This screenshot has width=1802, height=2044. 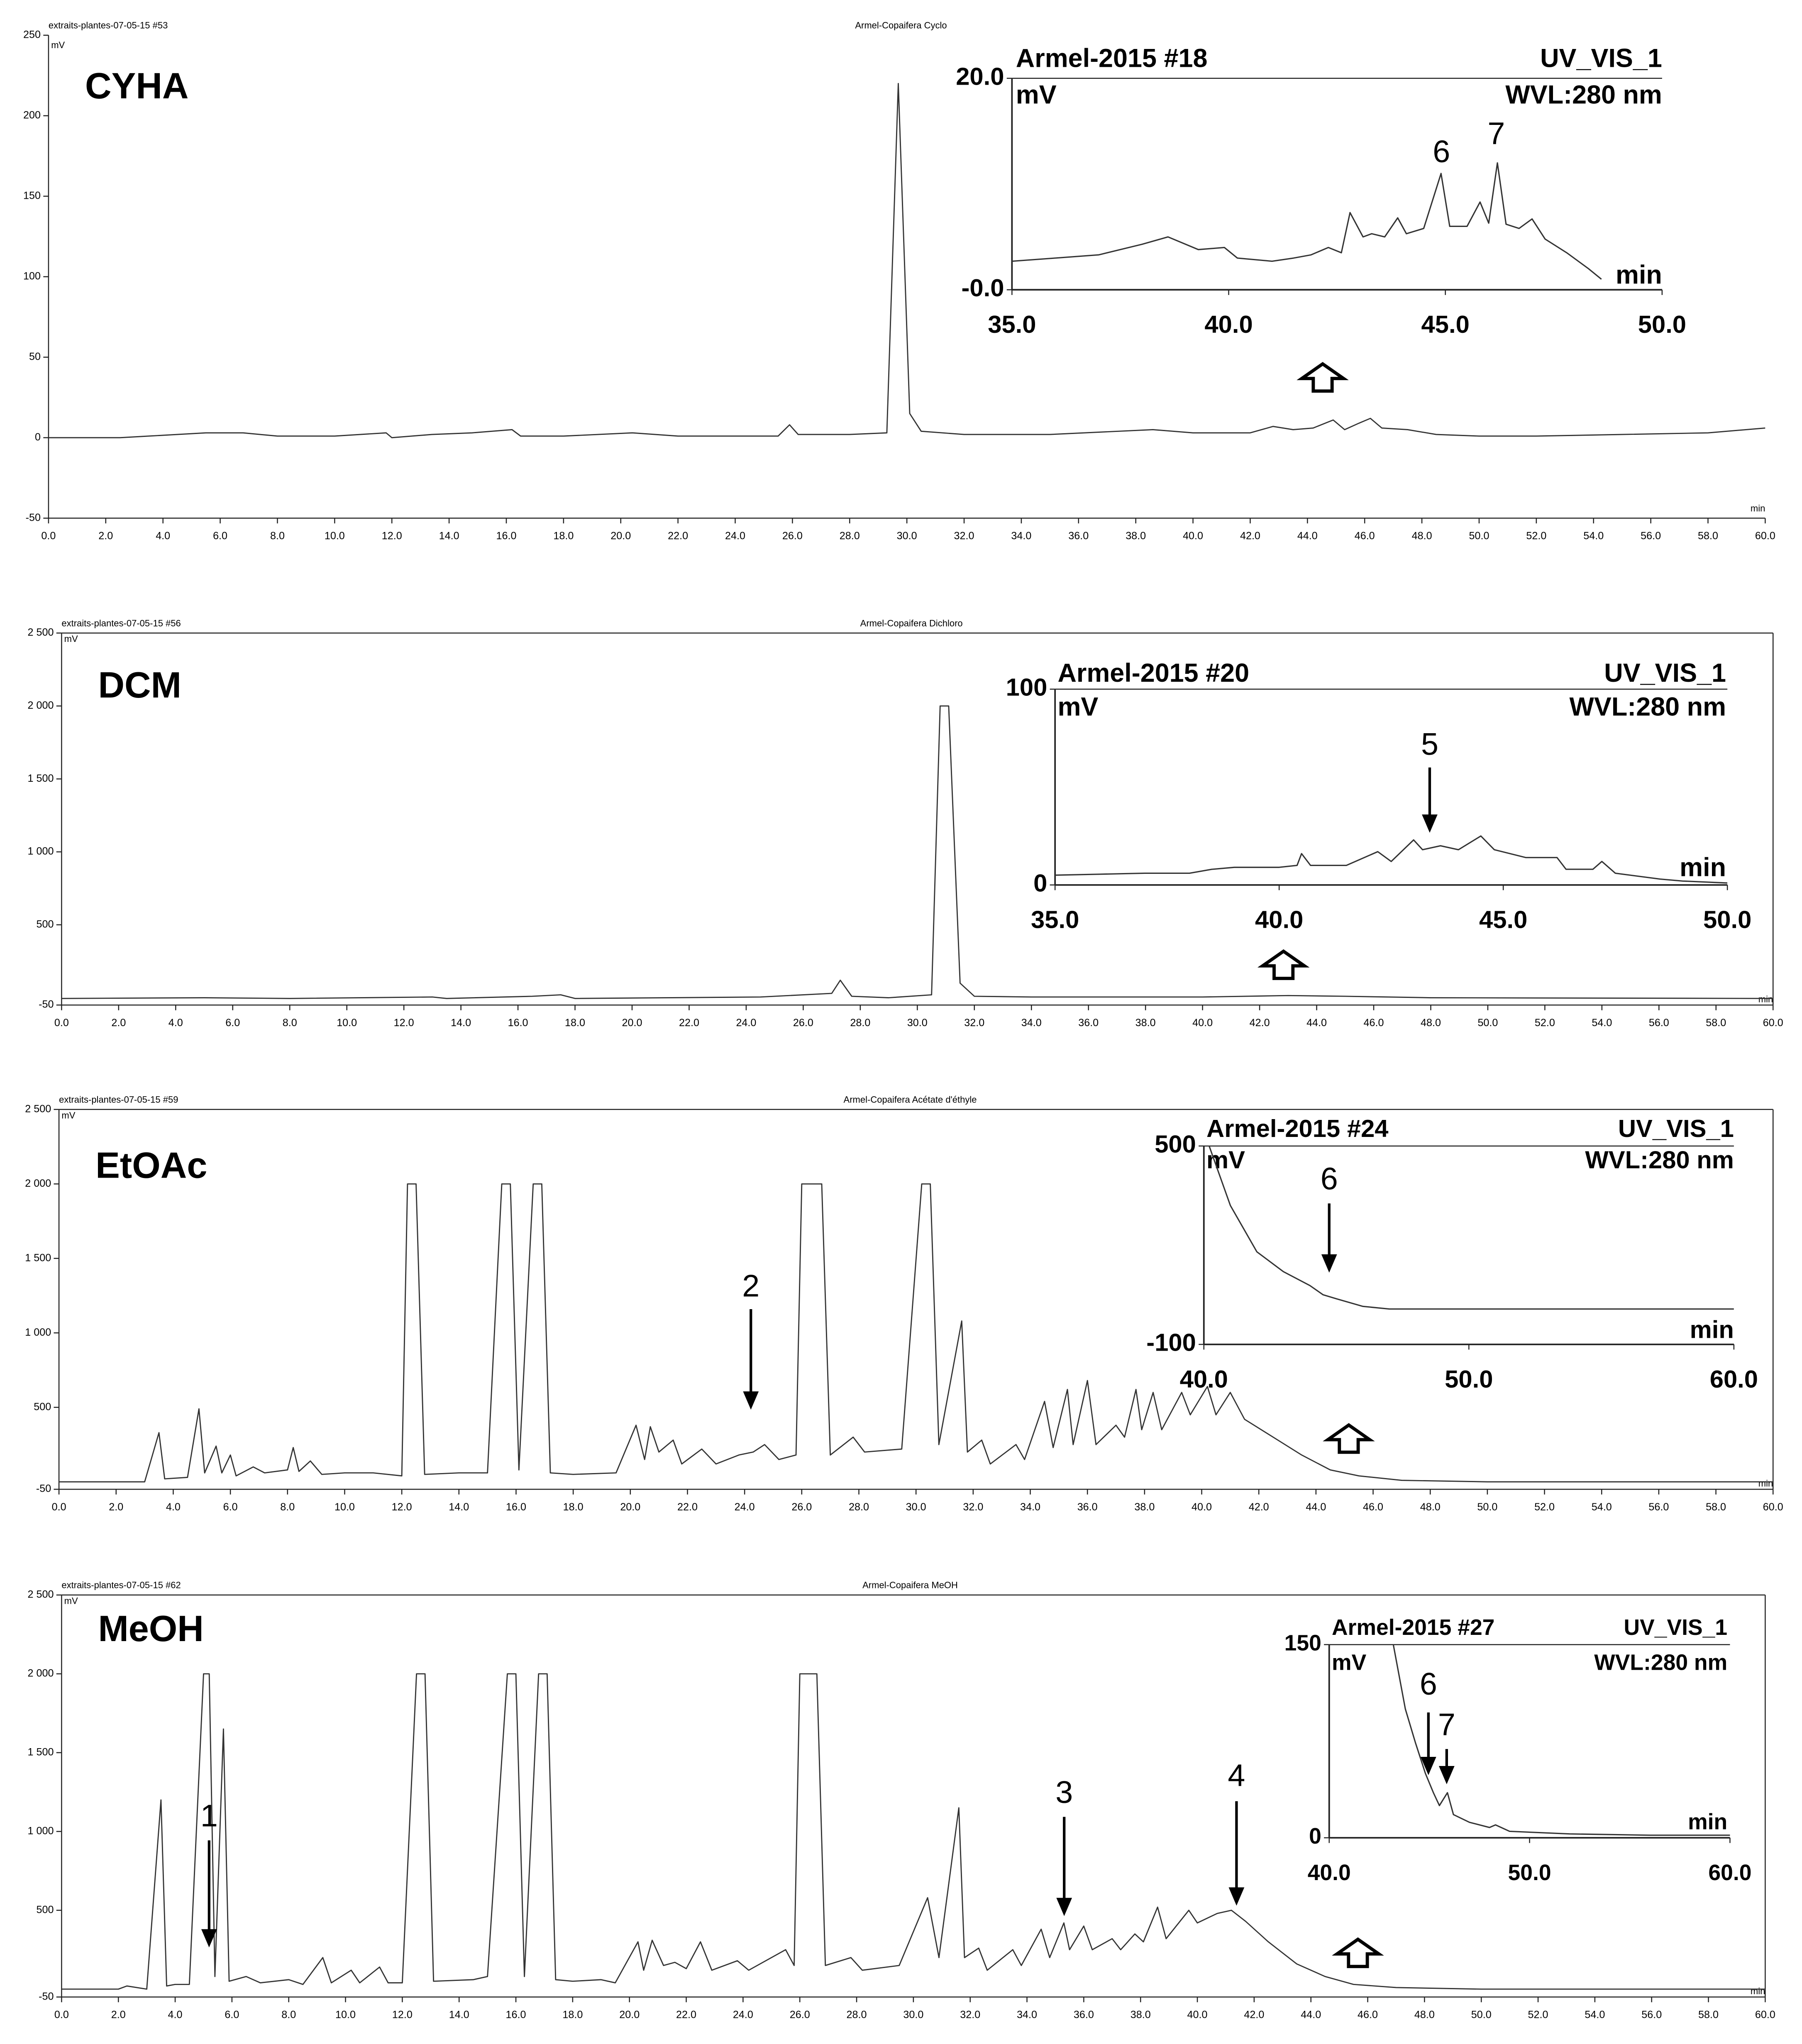 What do you see at coordinates (41, 778) in the screenshot?
I see `y-tick-label: 1 500` at bounding box center [41, 778].